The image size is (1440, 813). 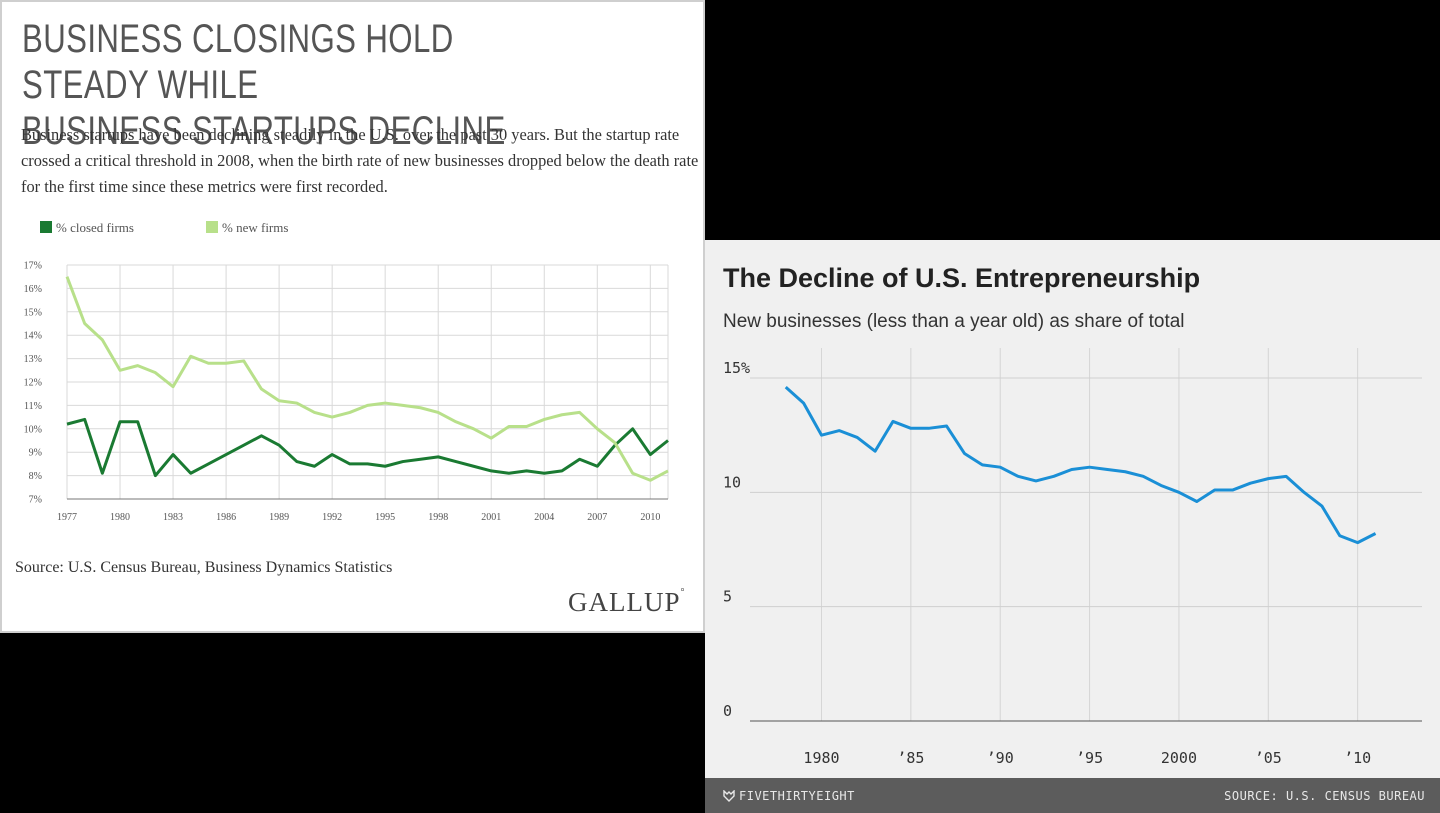 I want to click on gallup-x-tick-label: 1986, so click(x=226, y=517).